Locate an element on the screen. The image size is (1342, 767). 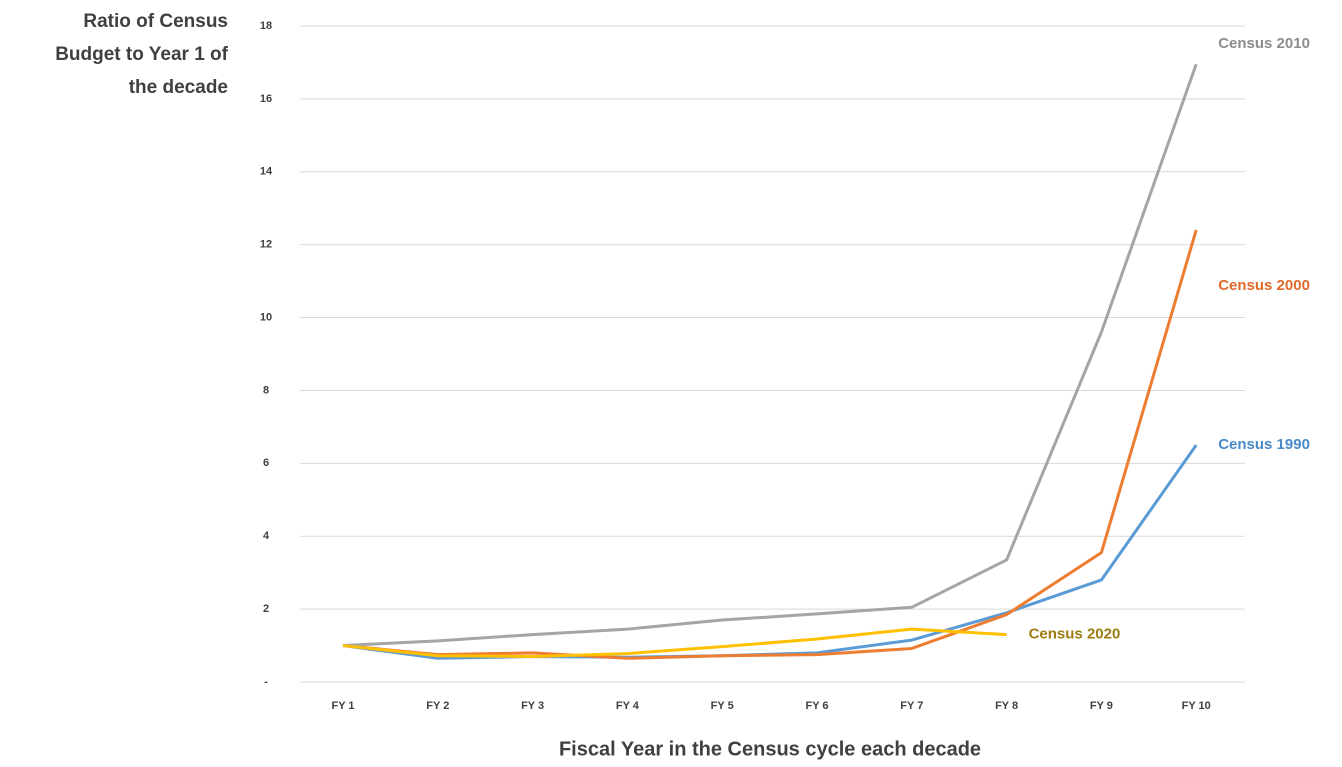
x-tick-label: FY 3 is located at coordinates (532, 706).